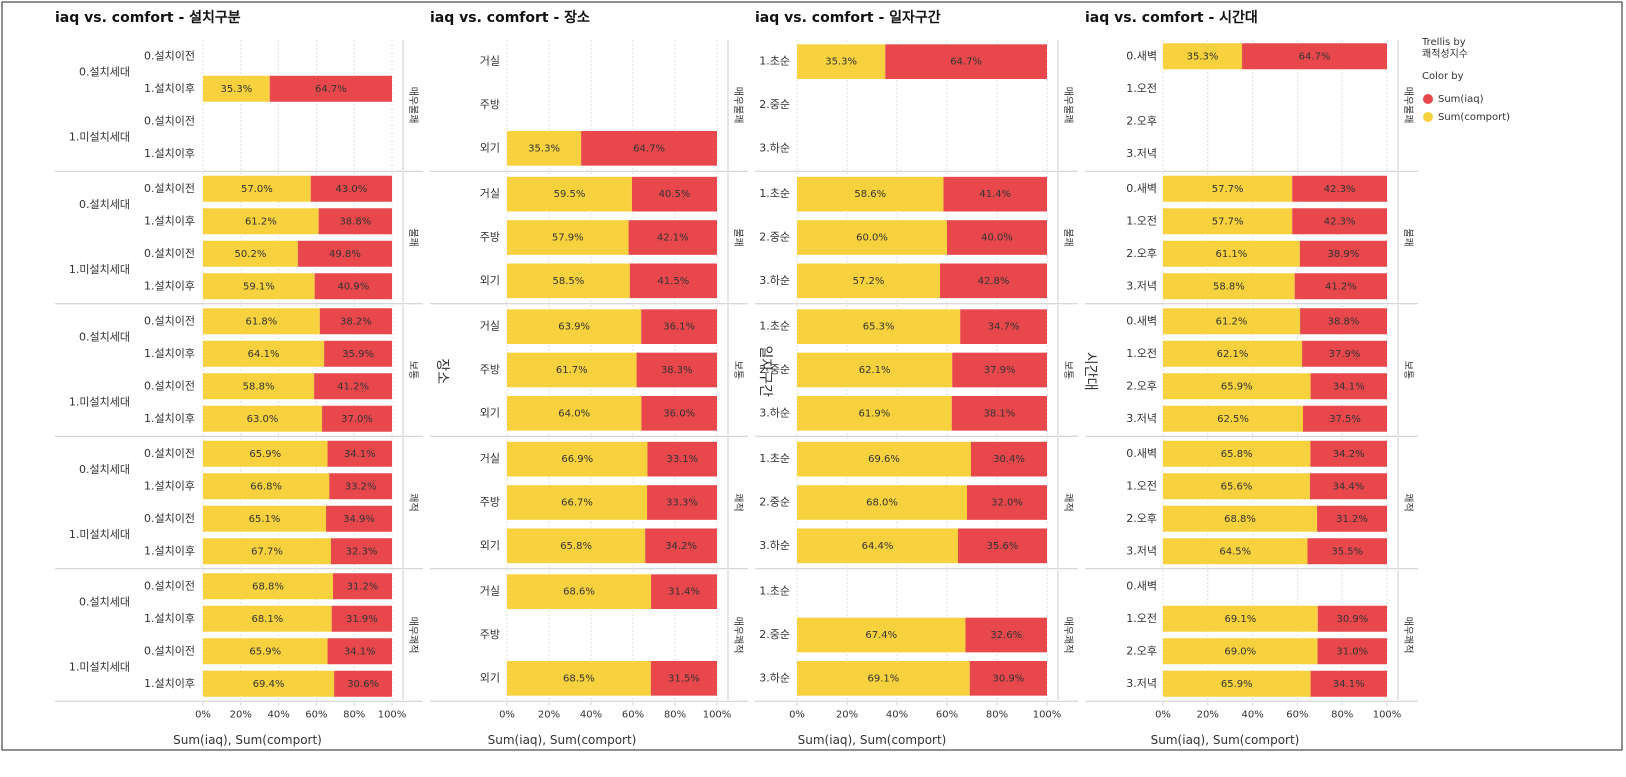  Describe the element at coordinates (1349, 386) in the screenshot. I see `value-label: 34.1%` at that location.